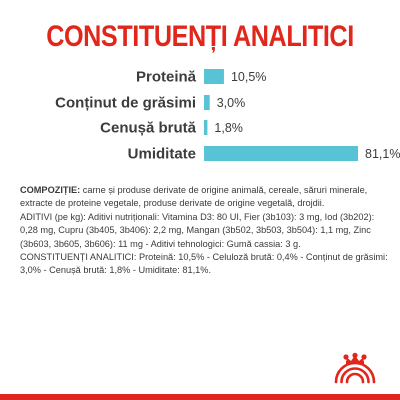 The width and height of the screenshot is (400, 400). What do you see at coordinates (50, 190) in the screenshot?
I see `composition-lead: COMPOZIȚIE:` at bounding box center [50, 190].